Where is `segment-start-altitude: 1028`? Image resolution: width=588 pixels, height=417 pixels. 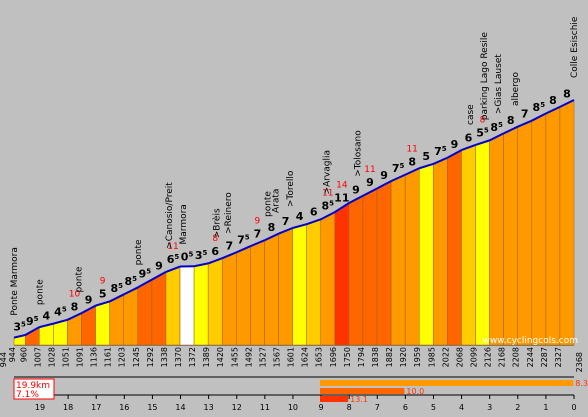
segment-start-altitude: 1028 is located at coordinates (51, 357).